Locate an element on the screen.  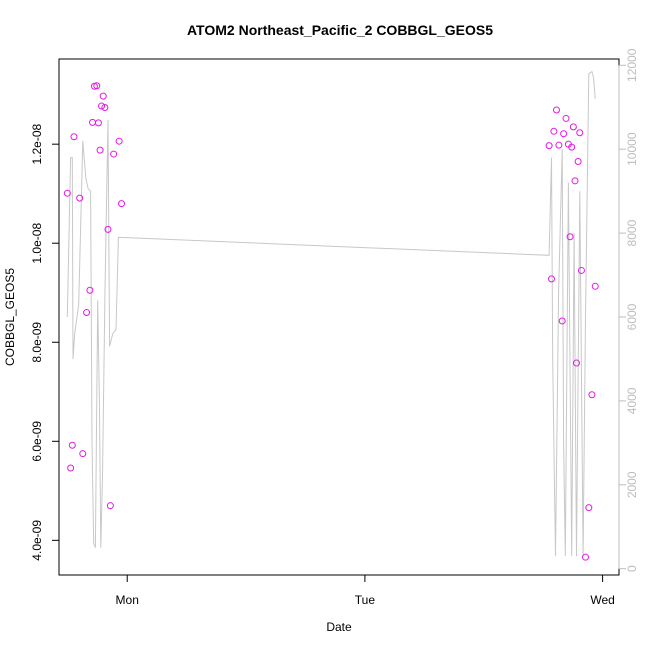
y-tick-label: 4.0e-09 is located at coordinates (37, 540).